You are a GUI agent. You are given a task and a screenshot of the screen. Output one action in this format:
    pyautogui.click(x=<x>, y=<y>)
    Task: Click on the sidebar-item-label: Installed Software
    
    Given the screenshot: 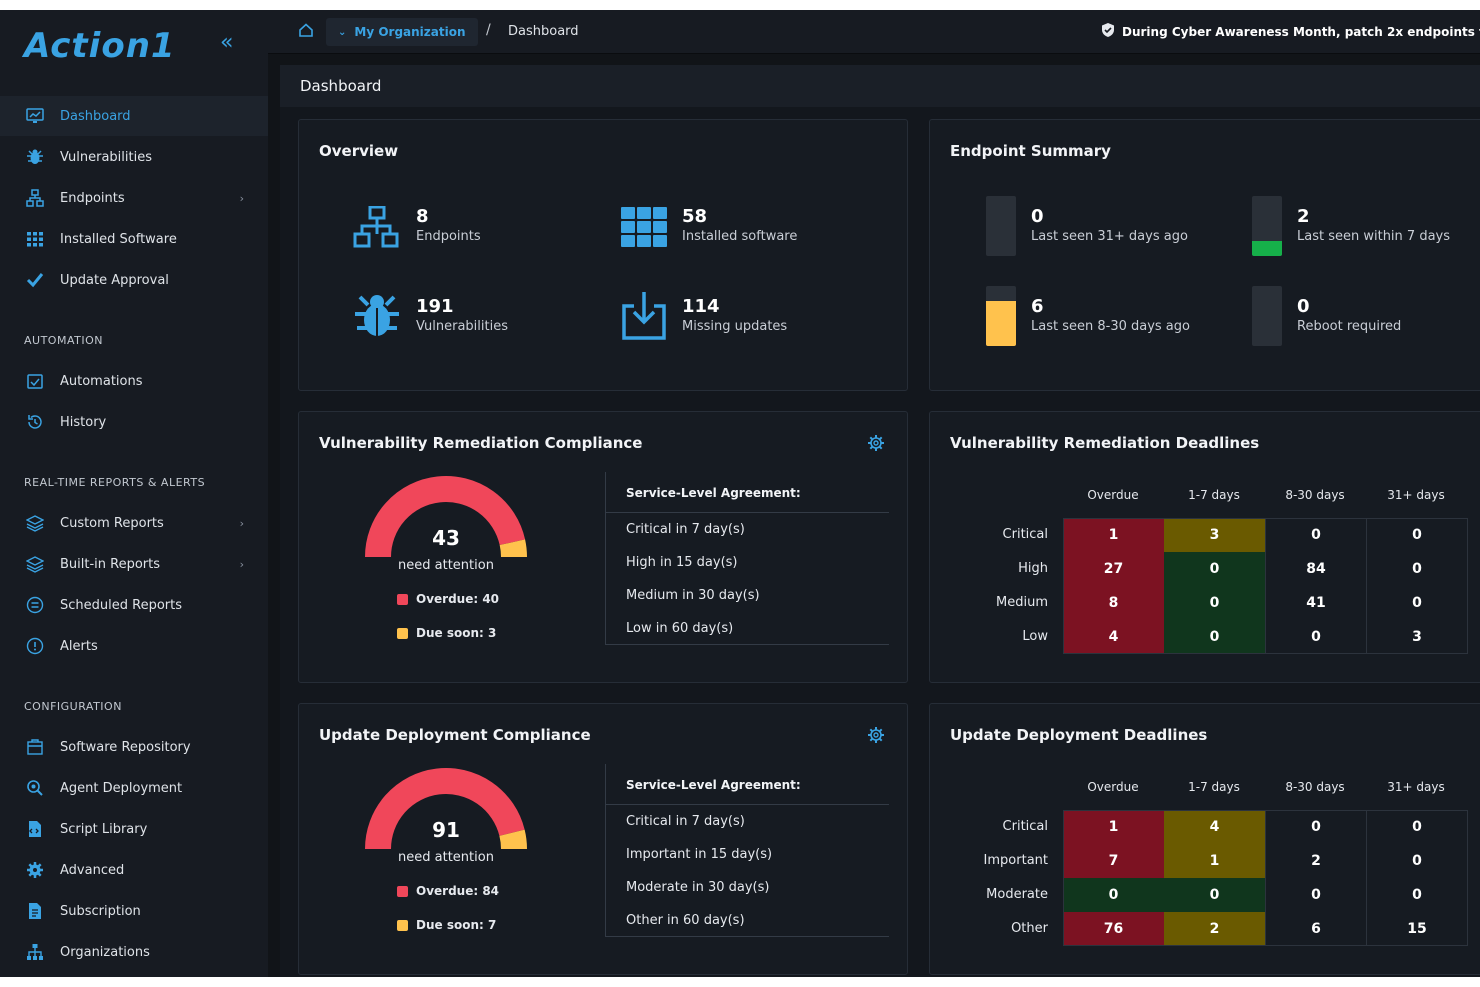 What is the action you would take?
    pyautogui.click(x=118, y=239)
    